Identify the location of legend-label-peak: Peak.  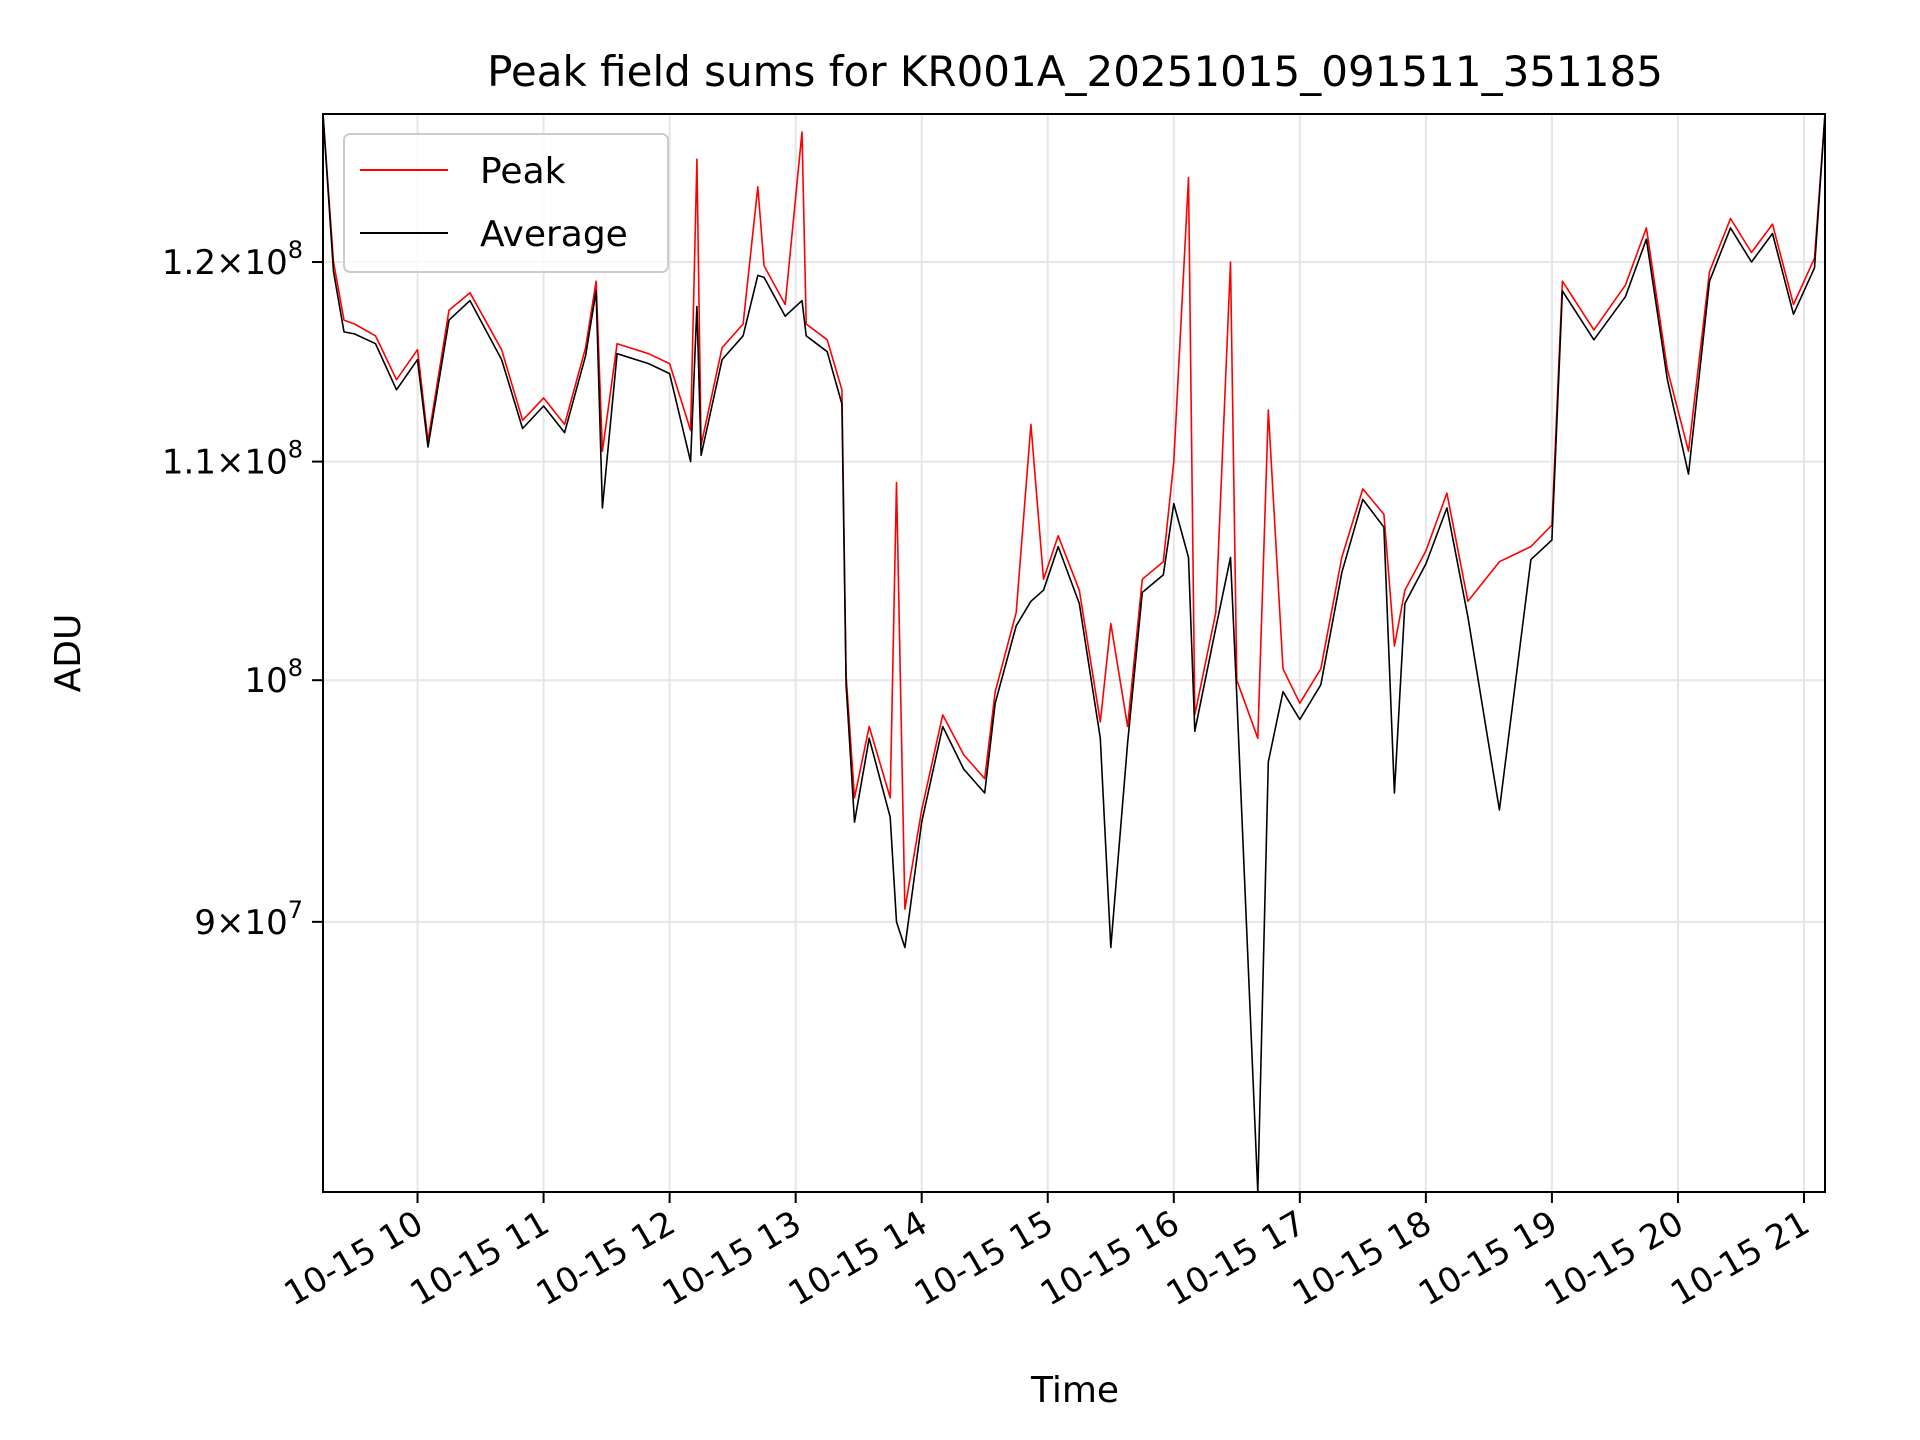
(523, 171).